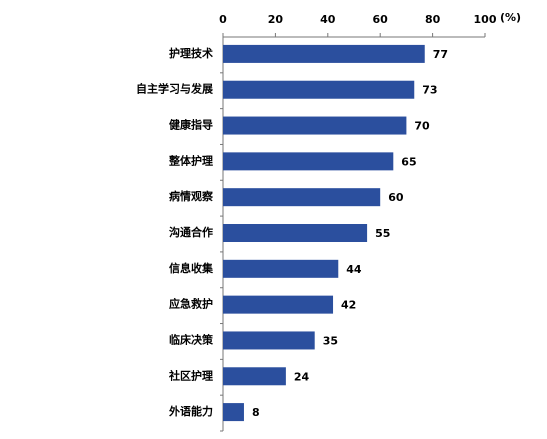  What do you see at coordinates (422, 126) in the screenshot?
I see `data-label: 70` at bounding box center [422, 126].